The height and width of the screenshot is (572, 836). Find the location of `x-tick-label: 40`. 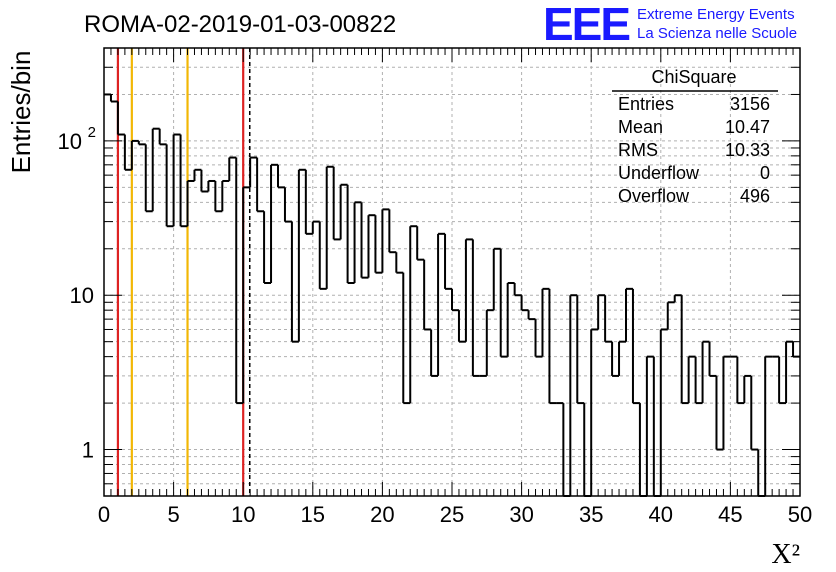

x-tick-label: 40 is located at coordinates (661, 514).